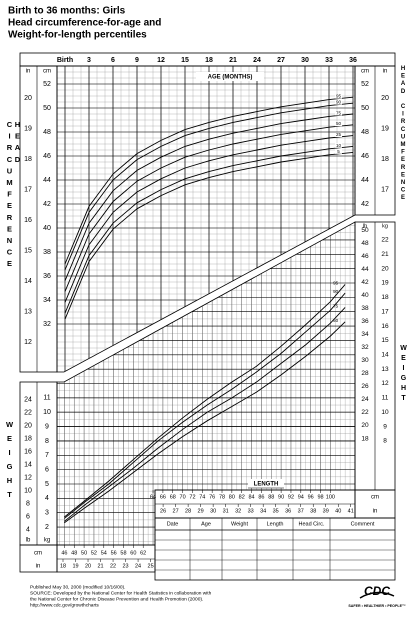 The image size is (415, 622). What do you see at coordinates (275, 549) in the screenshot?
I see `table: Date Age Weight Length Head Circ. Comment` at bounding box center [275, 549].